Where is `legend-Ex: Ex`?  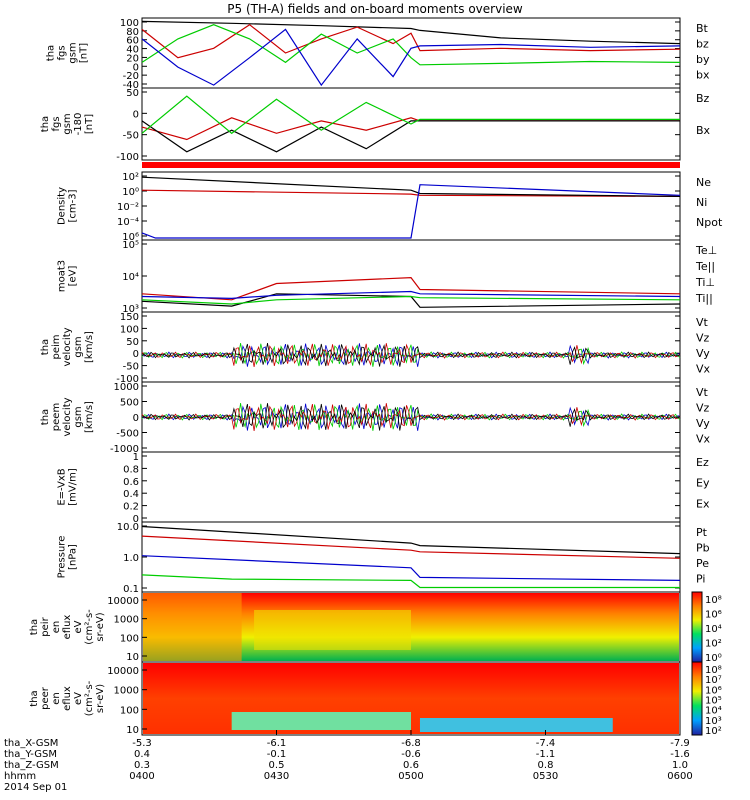
legend-Ex: Ex is located at coordinates (703, 503).